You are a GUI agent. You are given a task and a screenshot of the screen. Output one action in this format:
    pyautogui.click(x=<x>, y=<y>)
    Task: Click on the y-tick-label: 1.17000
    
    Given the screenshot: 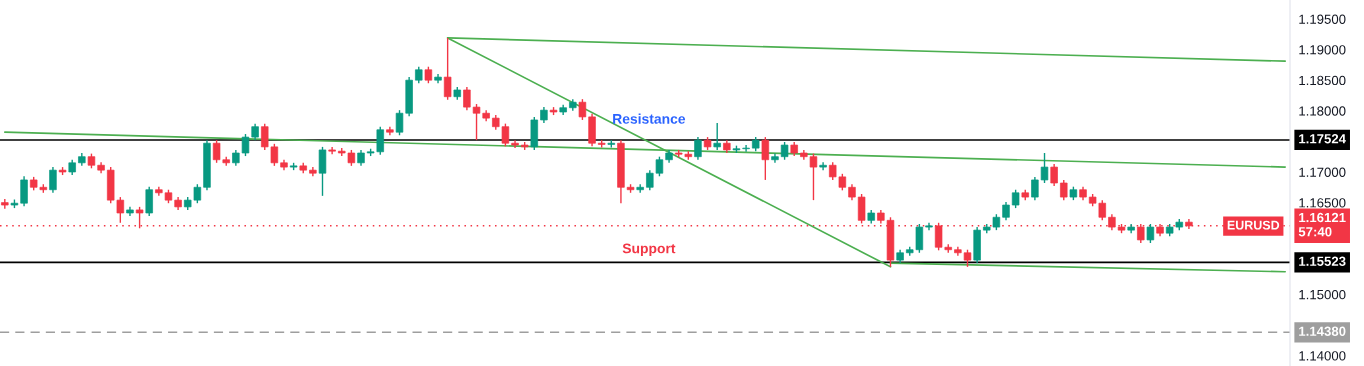 What is the action you would take?
    pyautogui.click(x=1322, y=172)
    